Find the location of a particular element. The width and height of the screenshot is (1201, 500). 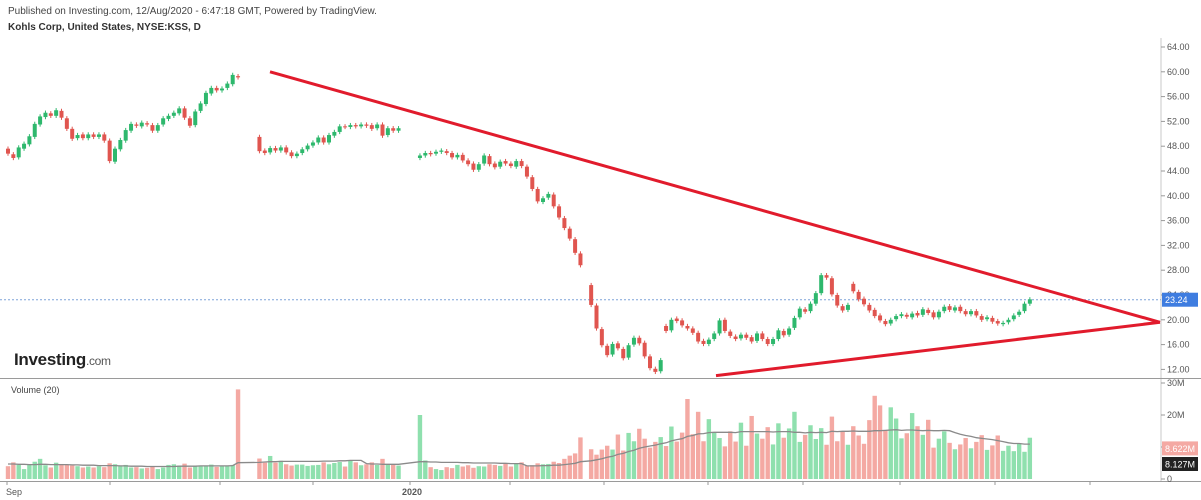

lower-trendline is located at coordinates (938, 349).